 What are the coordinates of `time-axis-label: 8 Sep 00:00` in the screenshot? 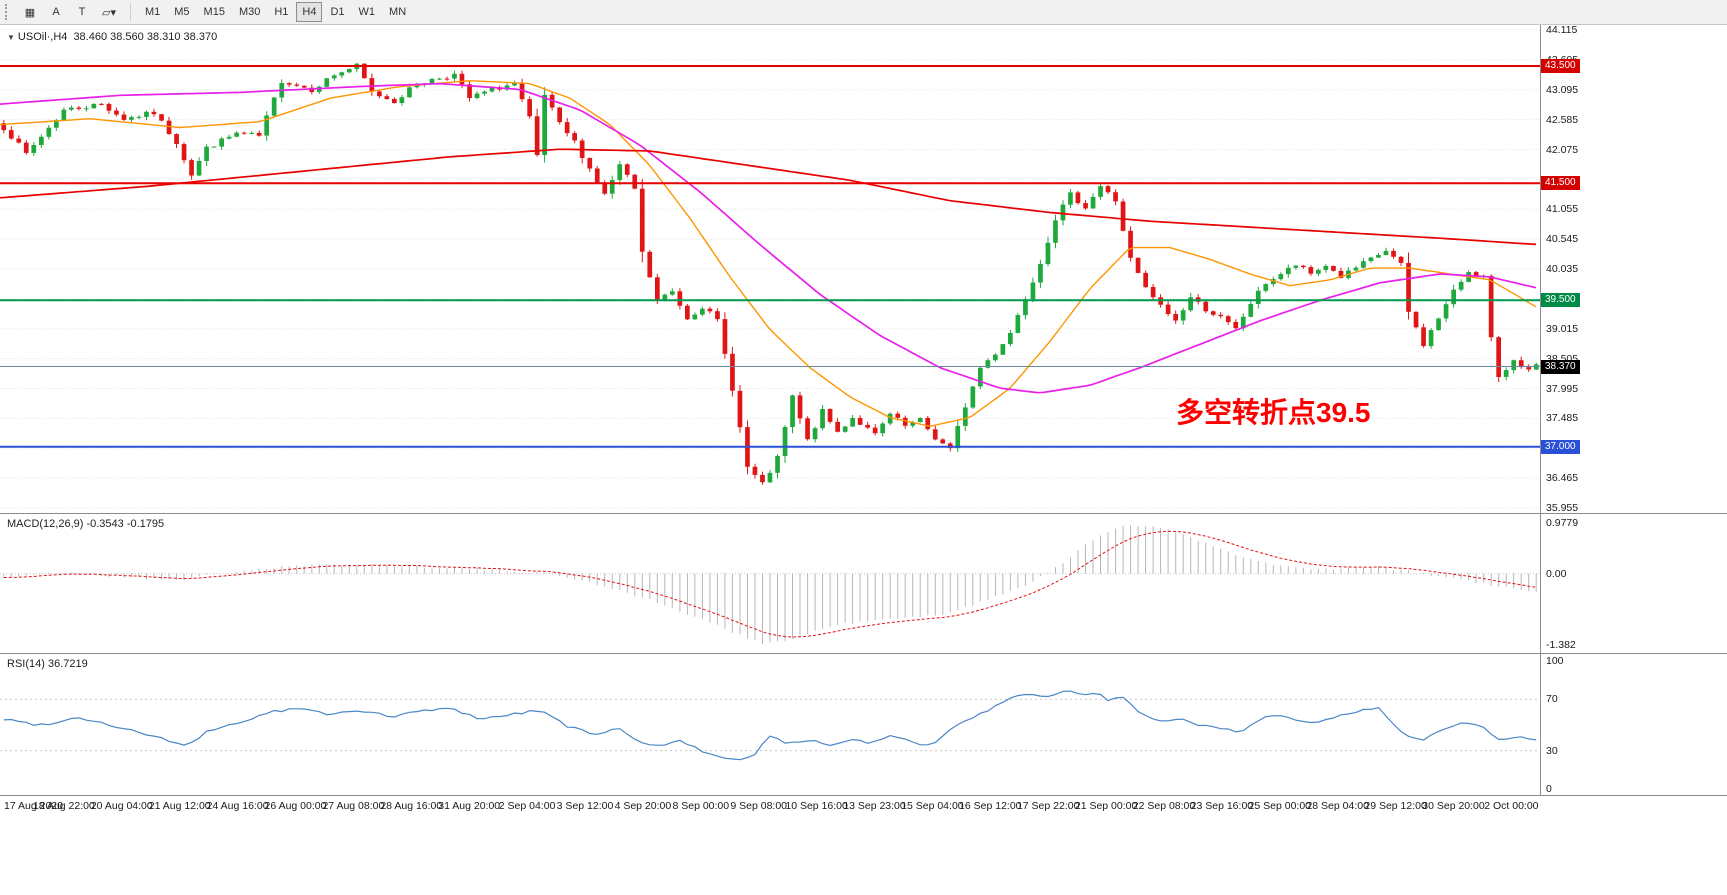 It's located at (701, 806).